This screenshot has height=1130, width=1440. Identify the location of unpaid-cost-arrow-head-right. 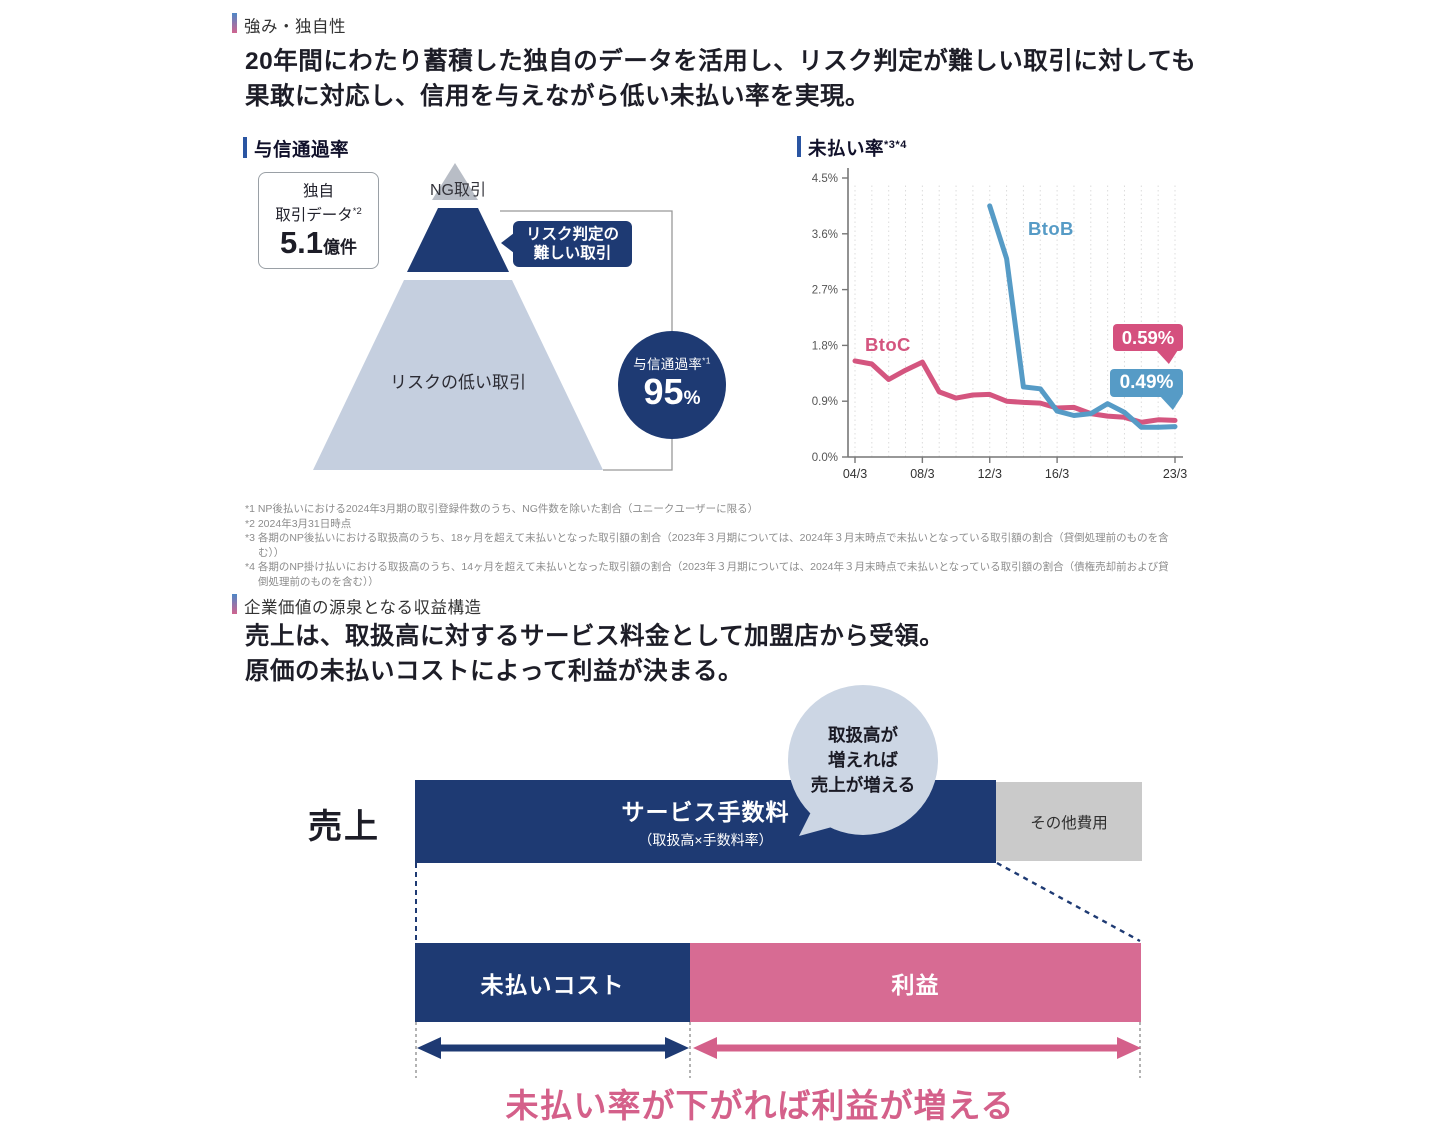
(677, 1048).